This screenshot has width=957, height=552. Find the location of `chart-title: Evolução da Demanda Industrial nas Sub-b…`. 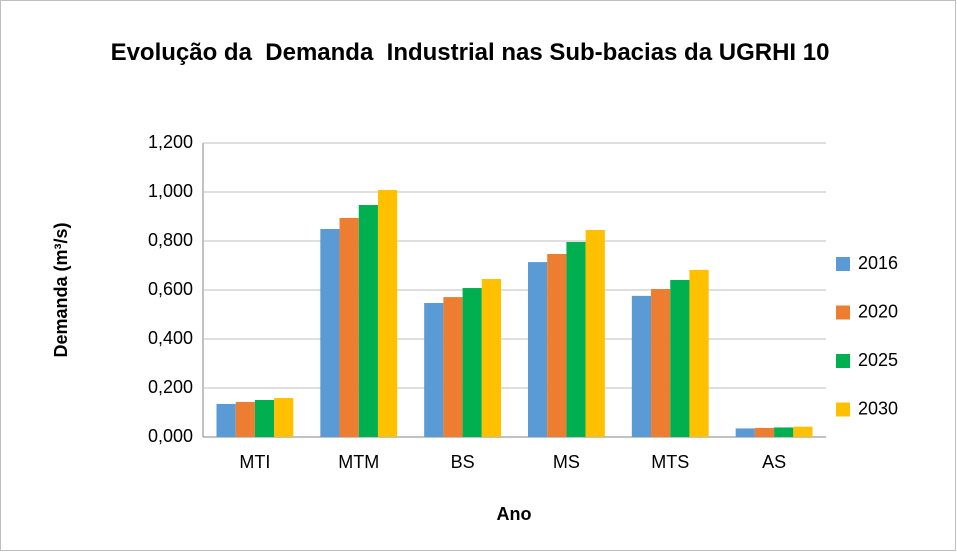

chart-title: Evolução da Demanda Industrial nas Sub-b… is located at coordinates (470, 52).